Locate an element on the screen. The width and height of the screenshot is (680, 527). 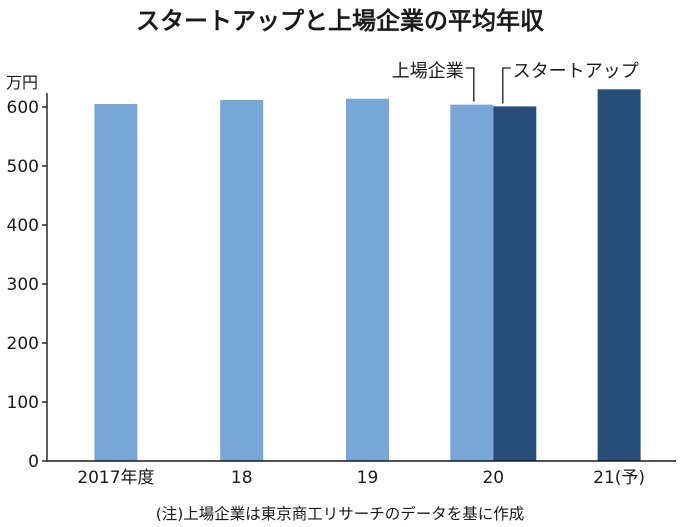
x-tick-label: 19 is located at coordinates (368, 478).